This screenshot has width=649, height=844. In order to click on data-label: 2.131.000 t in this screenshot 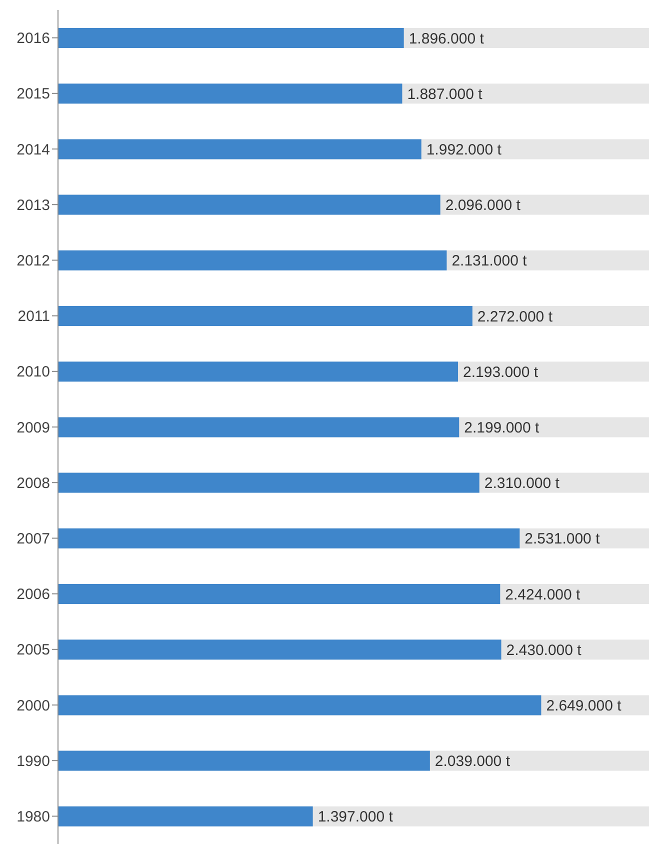, I will do `click(490, 261)`.